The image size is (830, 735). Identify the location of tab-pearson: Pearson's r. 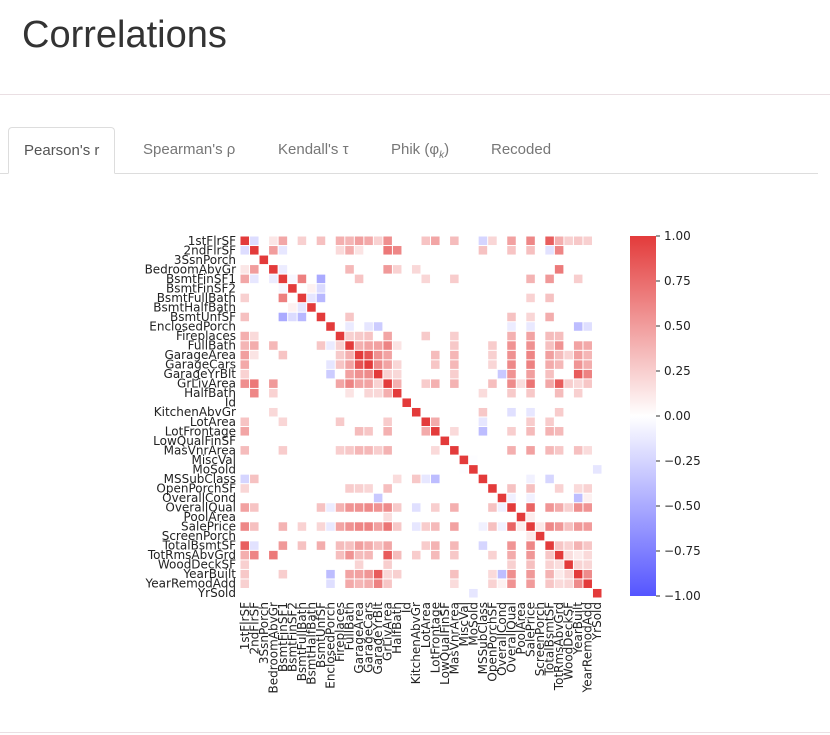
(62, 150).